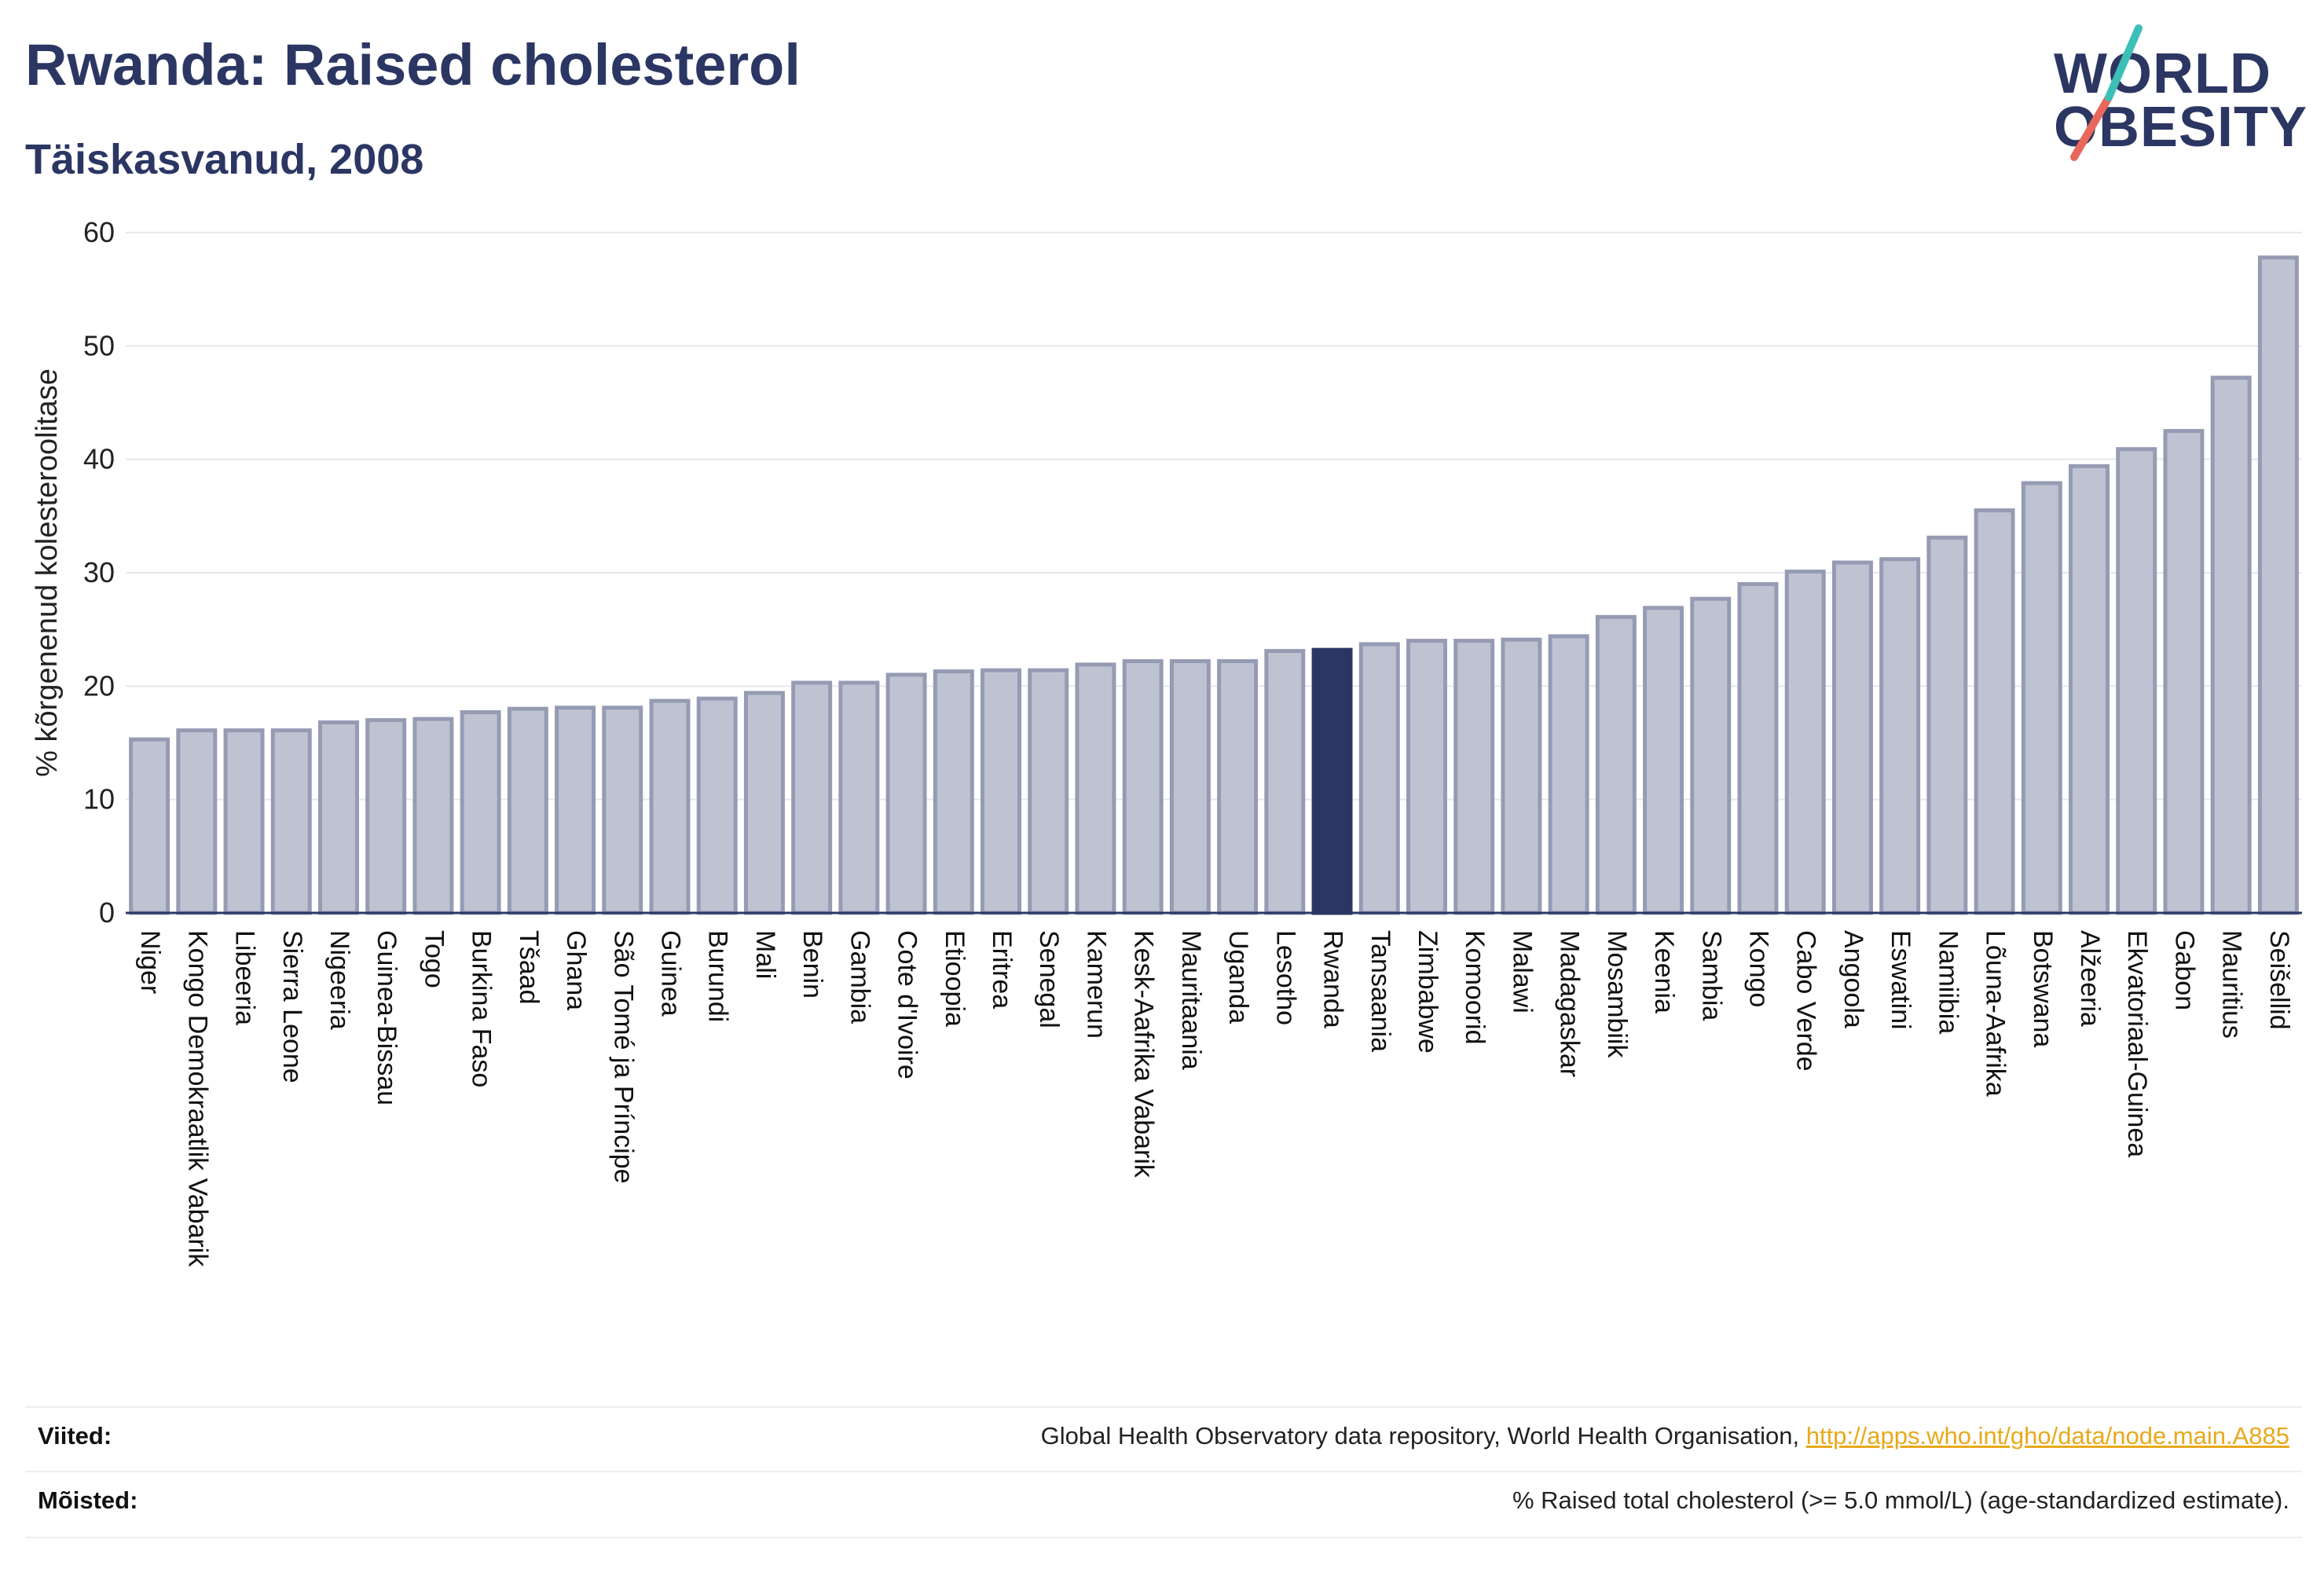  I want to click on y-axis-label: % kõrgenenud kolesteroolitase, so click(47, 572).